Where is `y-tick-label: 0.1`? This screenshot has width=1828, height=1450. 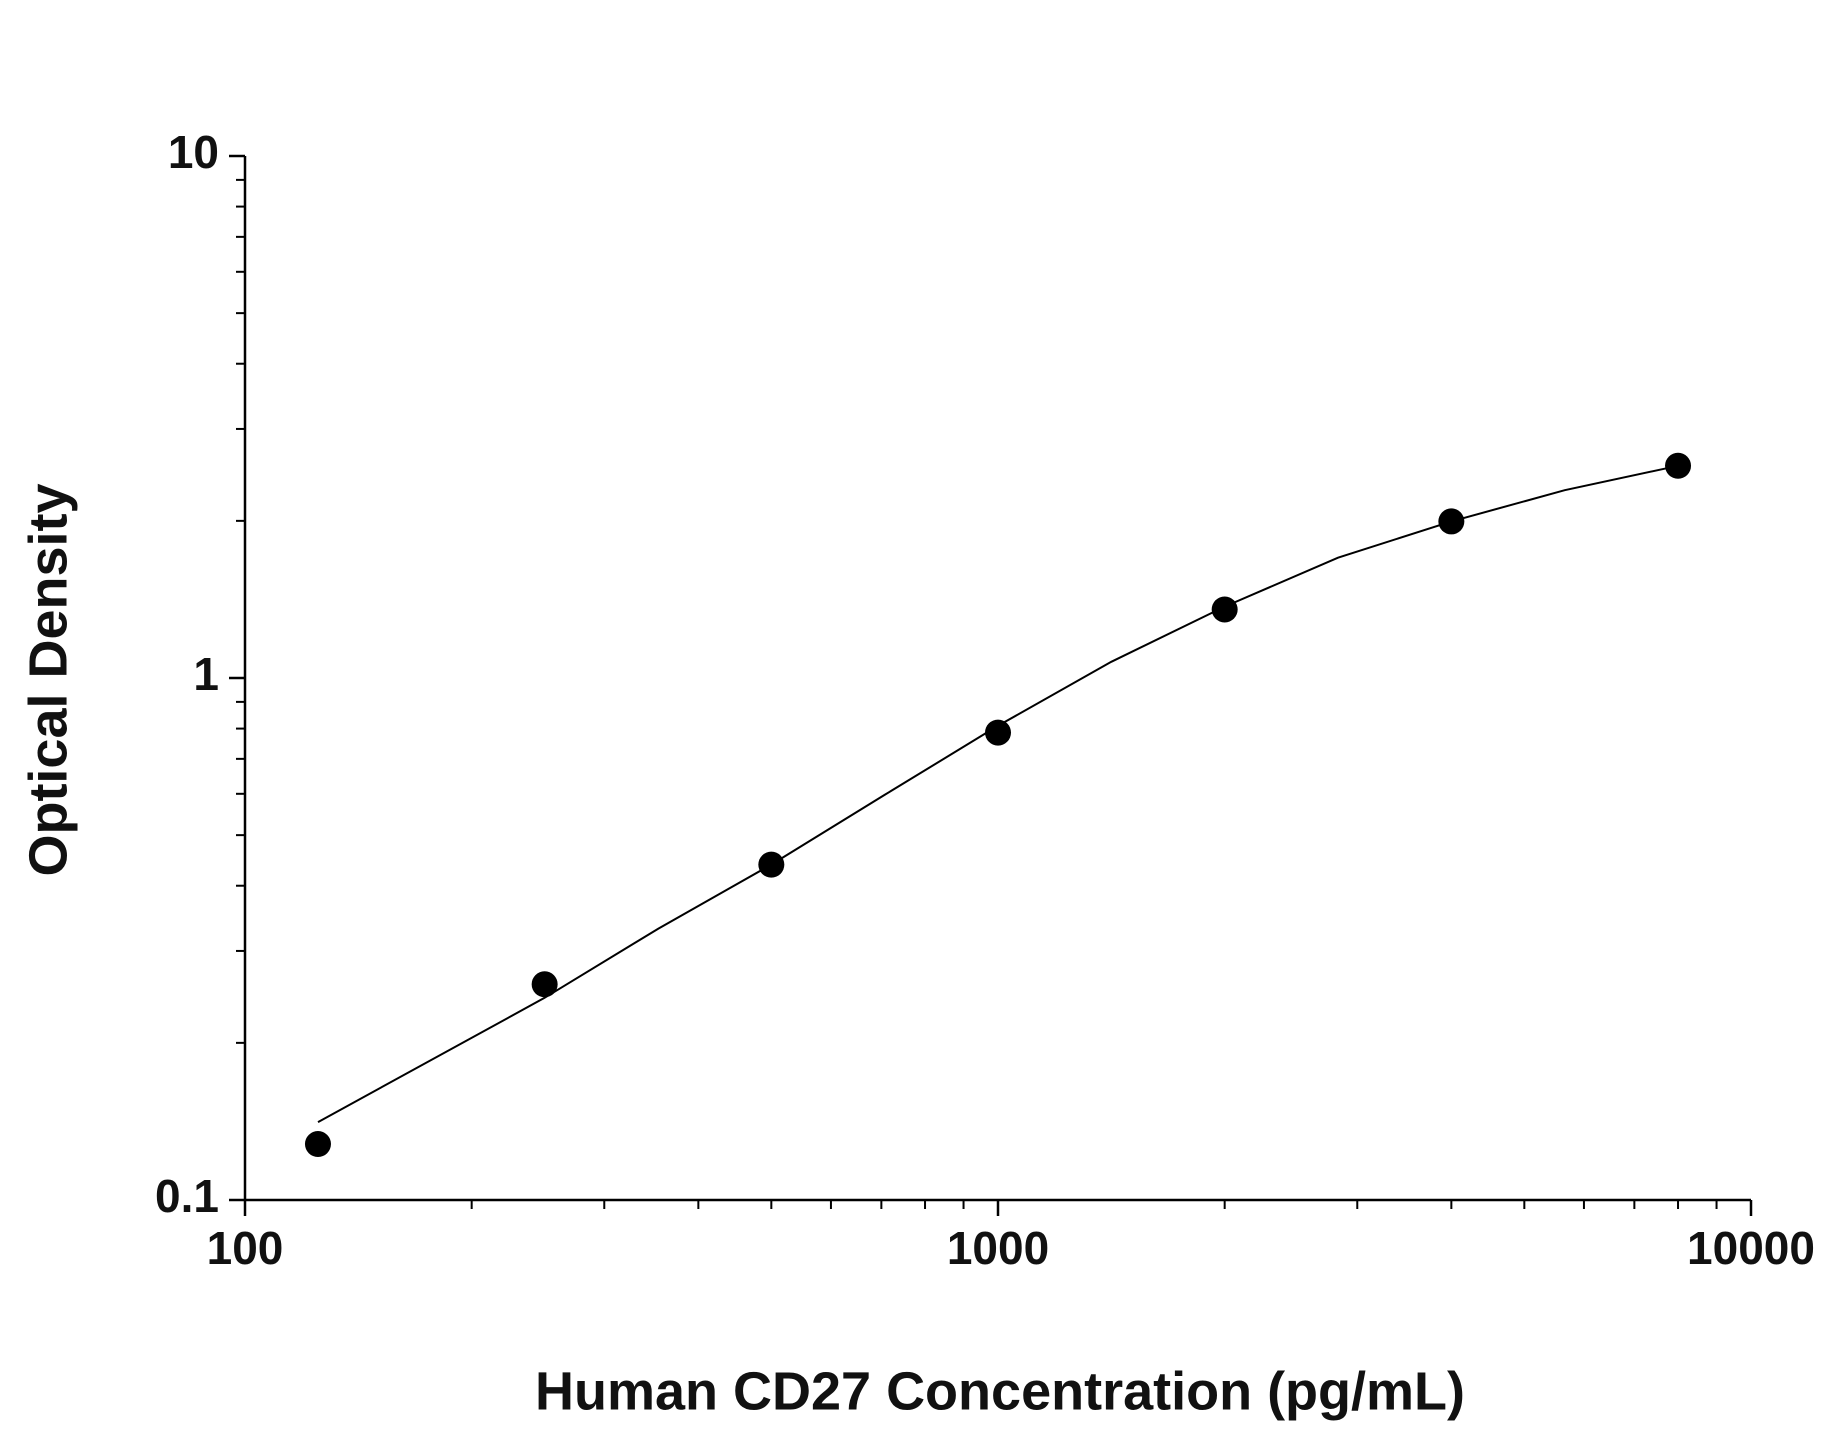 y-tick-label: 0.1 is located at coordinates (187, 1196).